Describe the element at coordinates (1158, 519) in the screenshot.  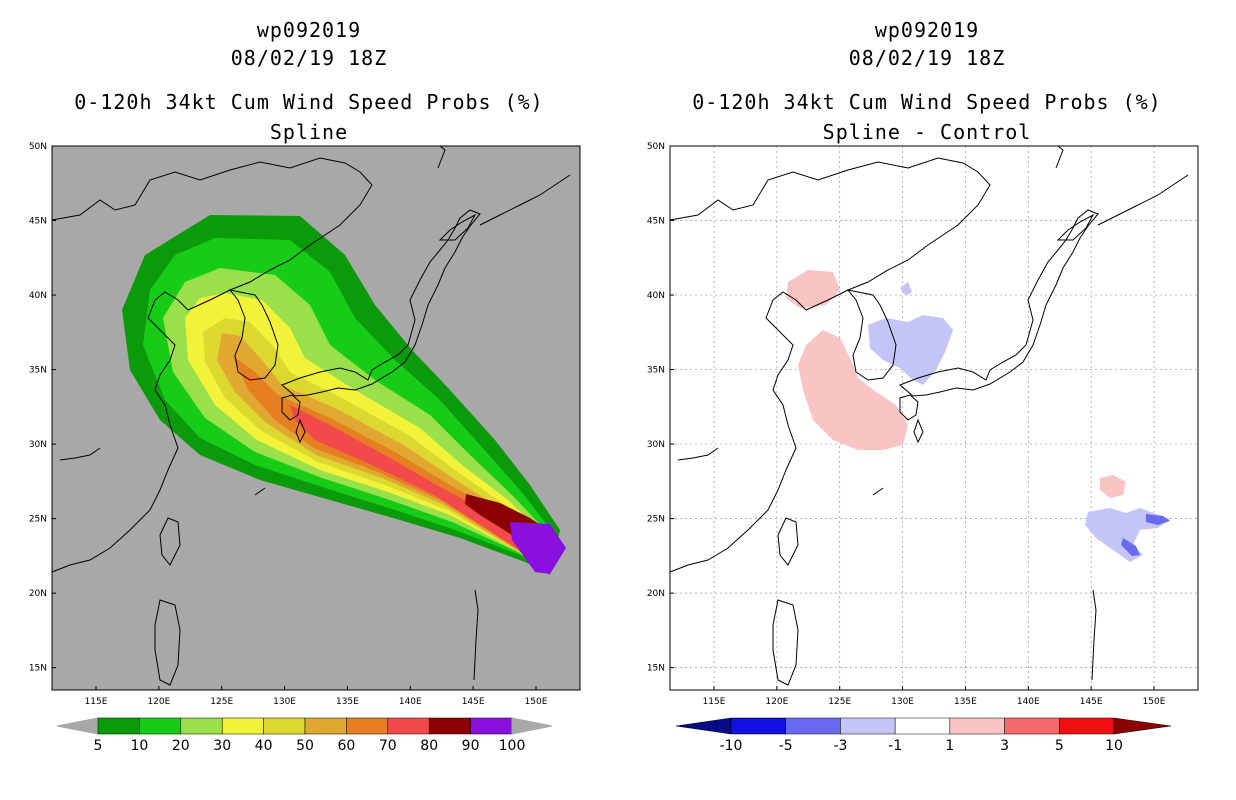
I see `negative-diff-core` at that location.